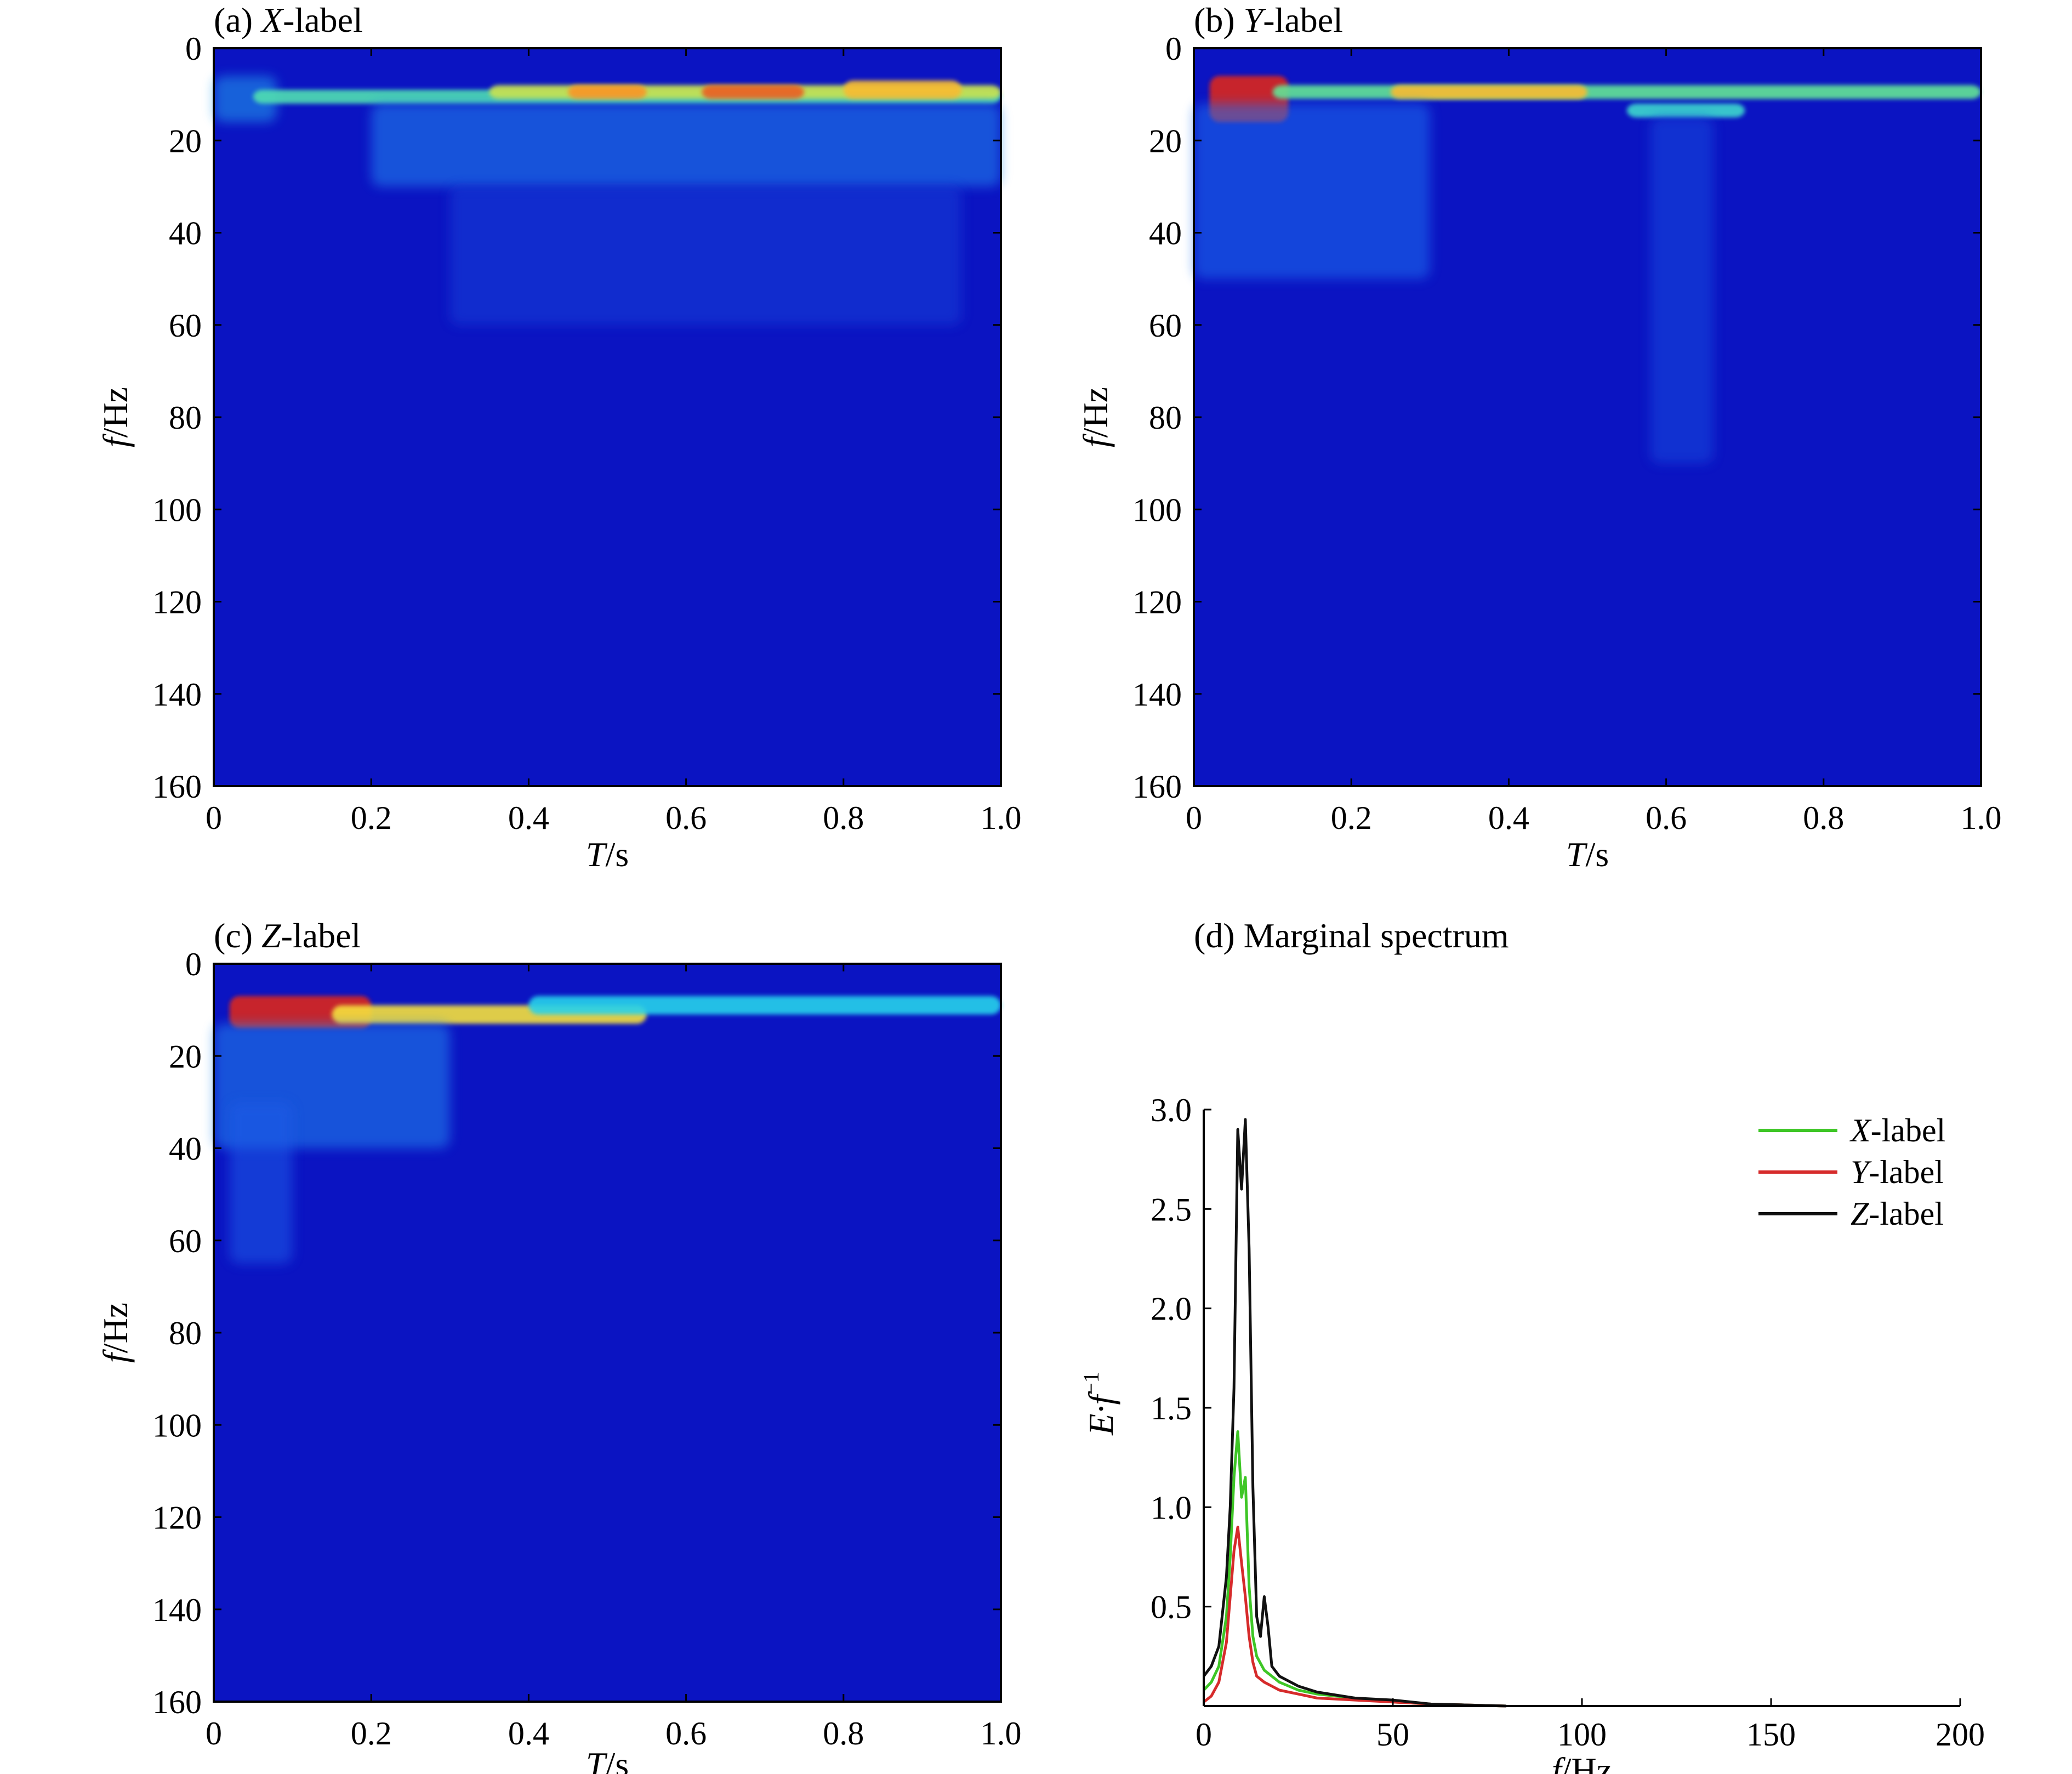  I want to click on panel-a-y-tick-label: 120, so click(177, 602).